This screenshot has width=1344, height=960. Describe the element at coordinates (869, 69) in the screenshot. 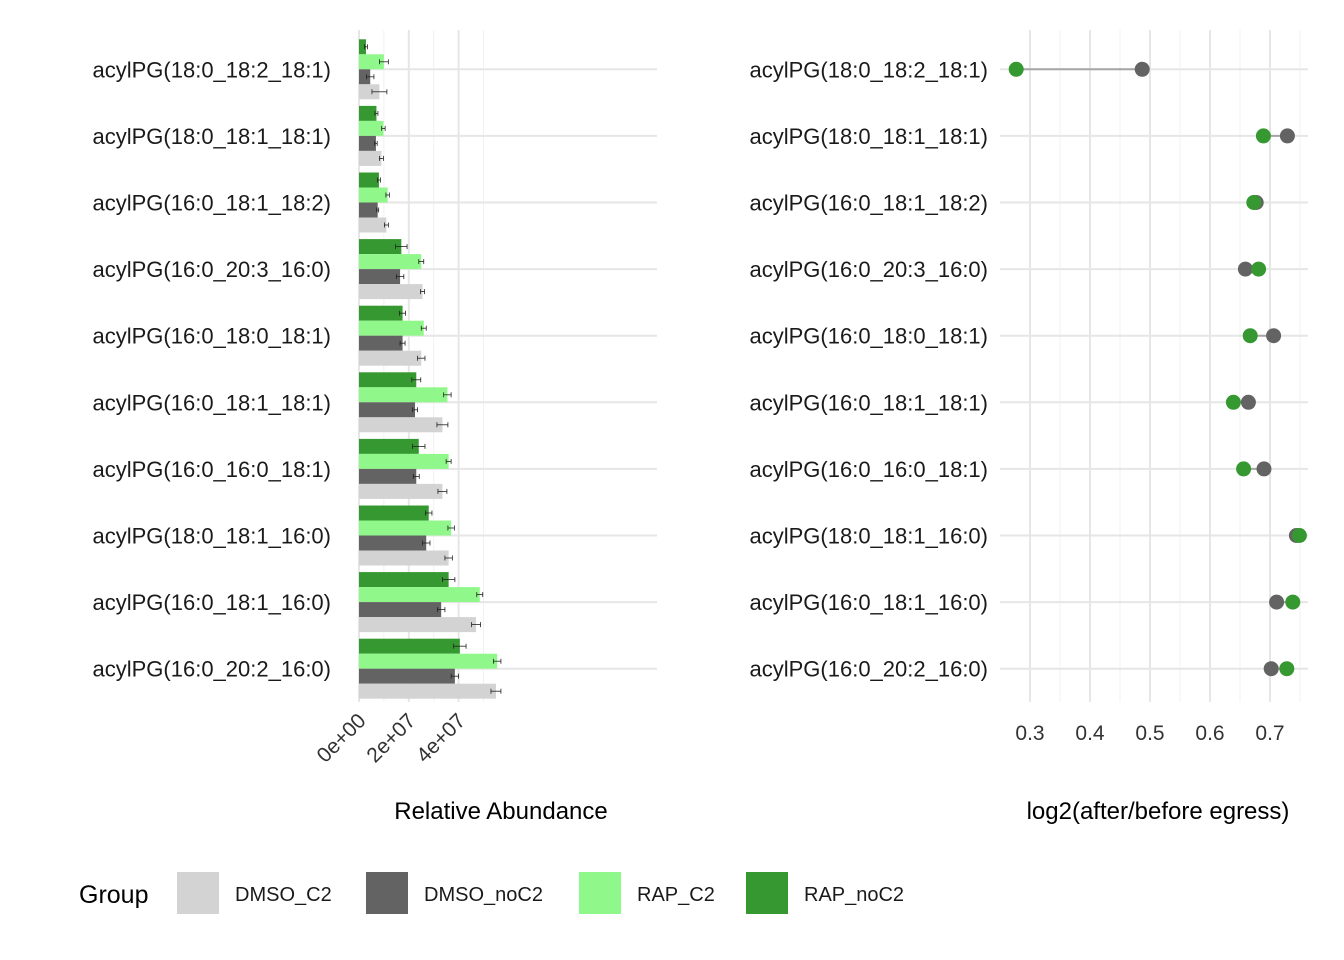

I see `dumbbell-chart-category-label: acylPG(18:0_18:2_18:1)` at that location.